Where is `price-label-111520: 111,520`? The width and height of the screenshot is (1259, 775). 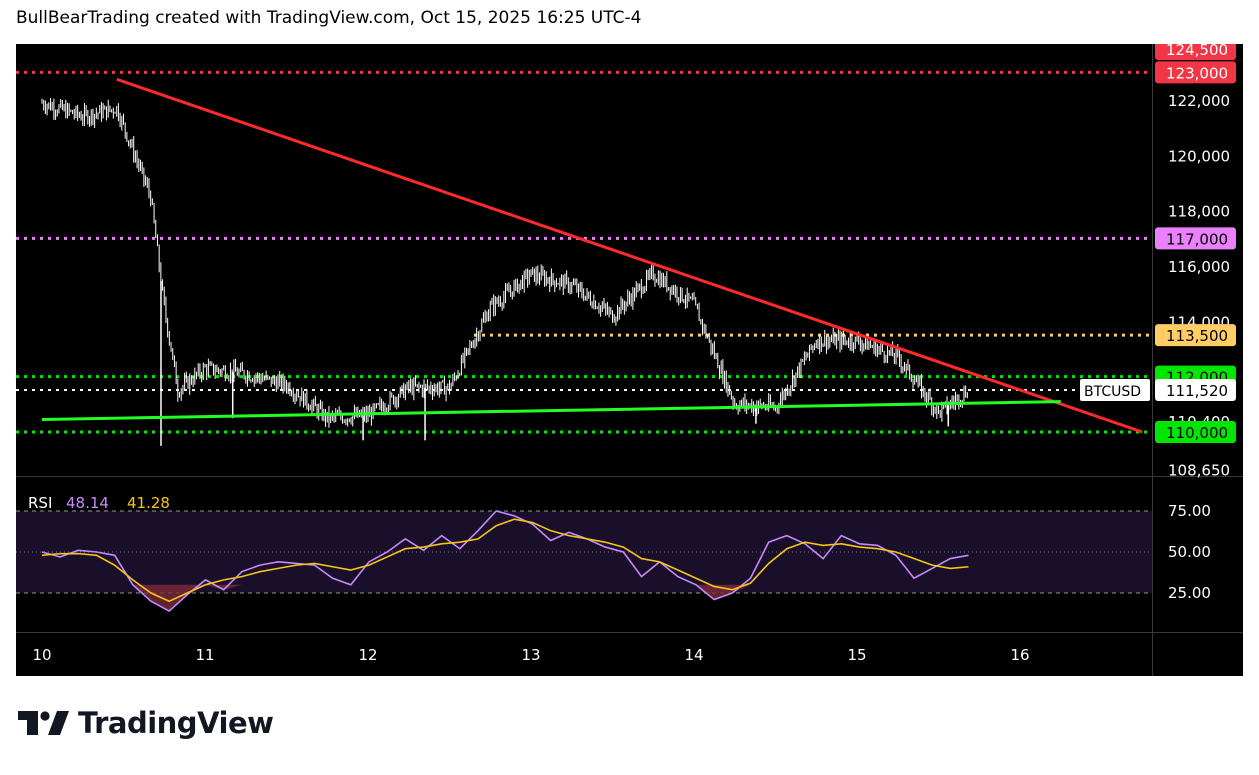
price-label-111520: 111,520 is located at coordinates (1195, 389).